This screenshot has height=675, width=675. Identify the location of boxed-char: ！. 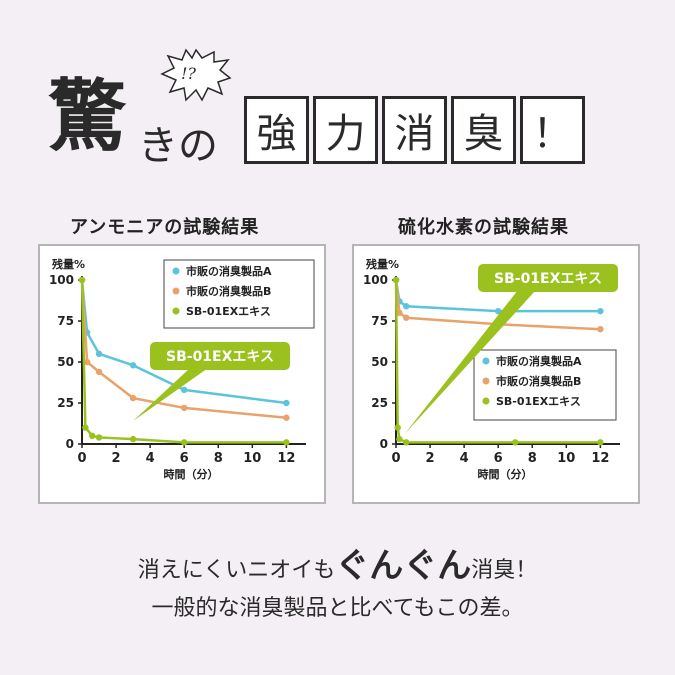
(552, 130).